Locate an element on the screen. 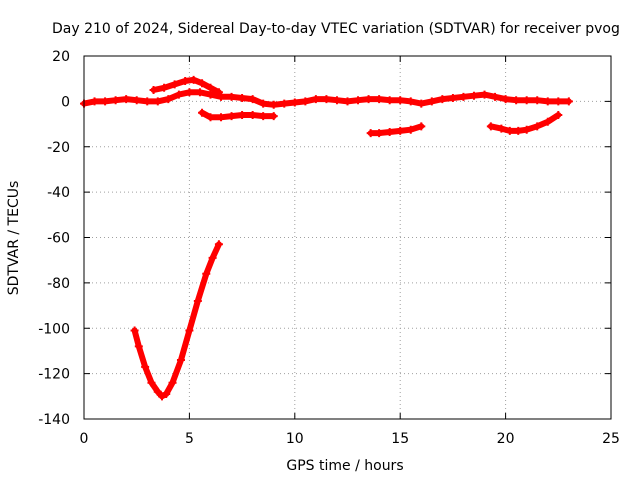 This screenshot has width=640, height=480. x-tick-label: 15 is located at coordinates (400, 439).